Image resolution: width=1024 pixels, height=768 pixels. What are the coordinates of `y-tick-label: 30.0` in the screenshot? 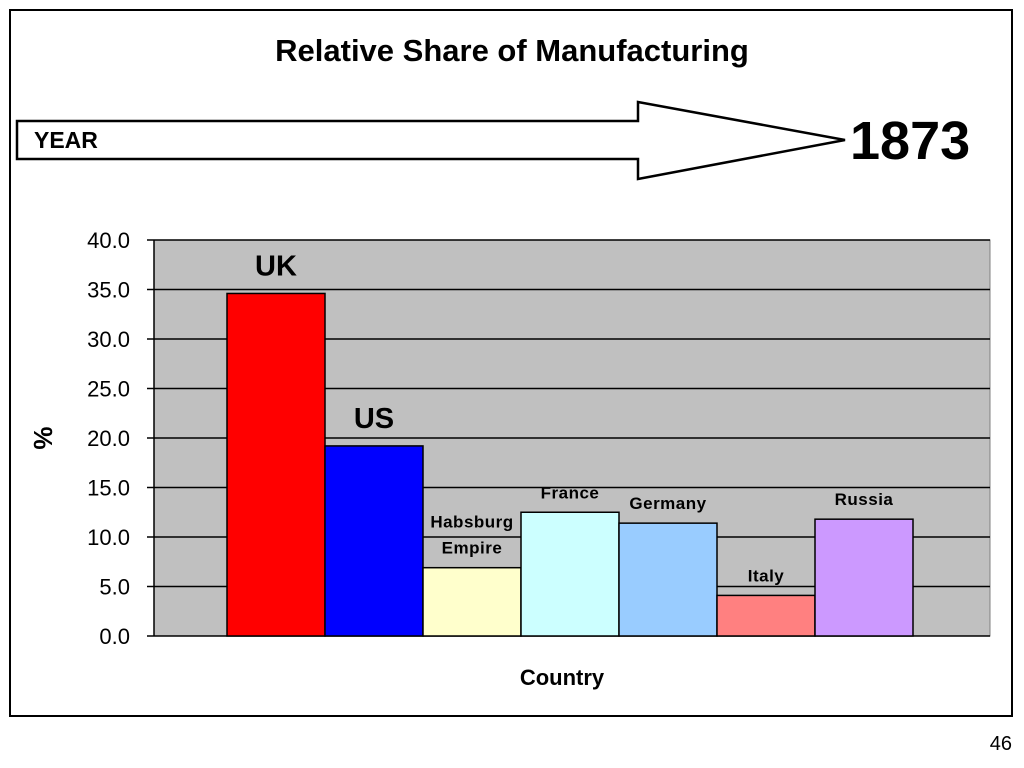 It's located at (108, 339).